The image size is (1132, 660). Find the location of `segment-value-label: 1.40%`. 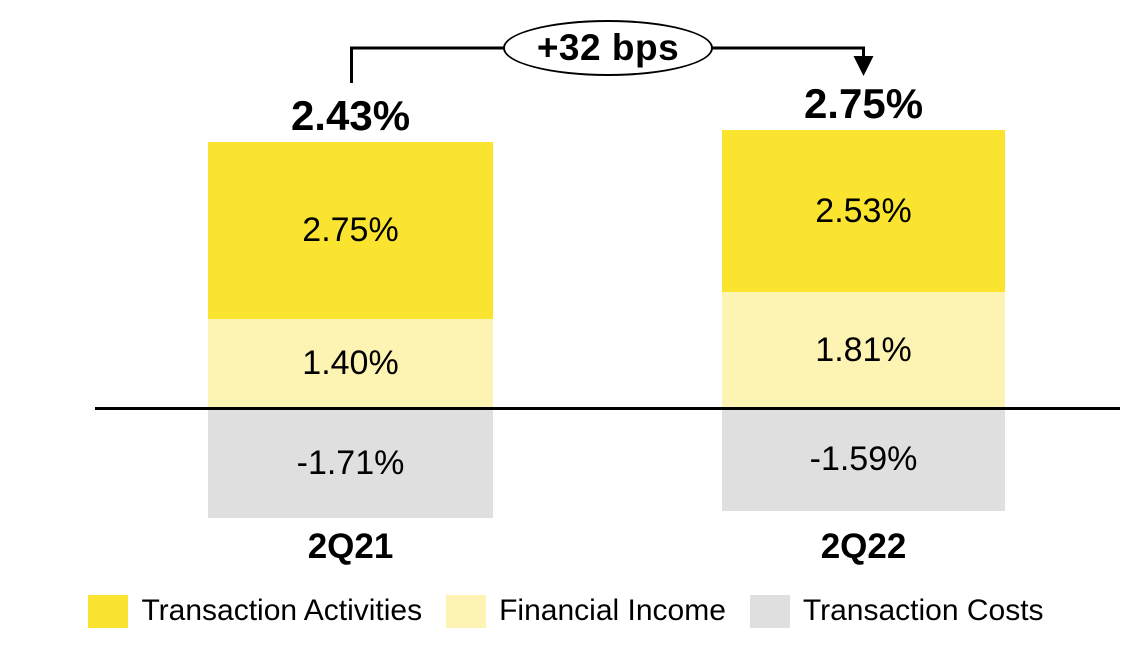

segment-value-label: 1.40% is located at coordinates (350, 363).